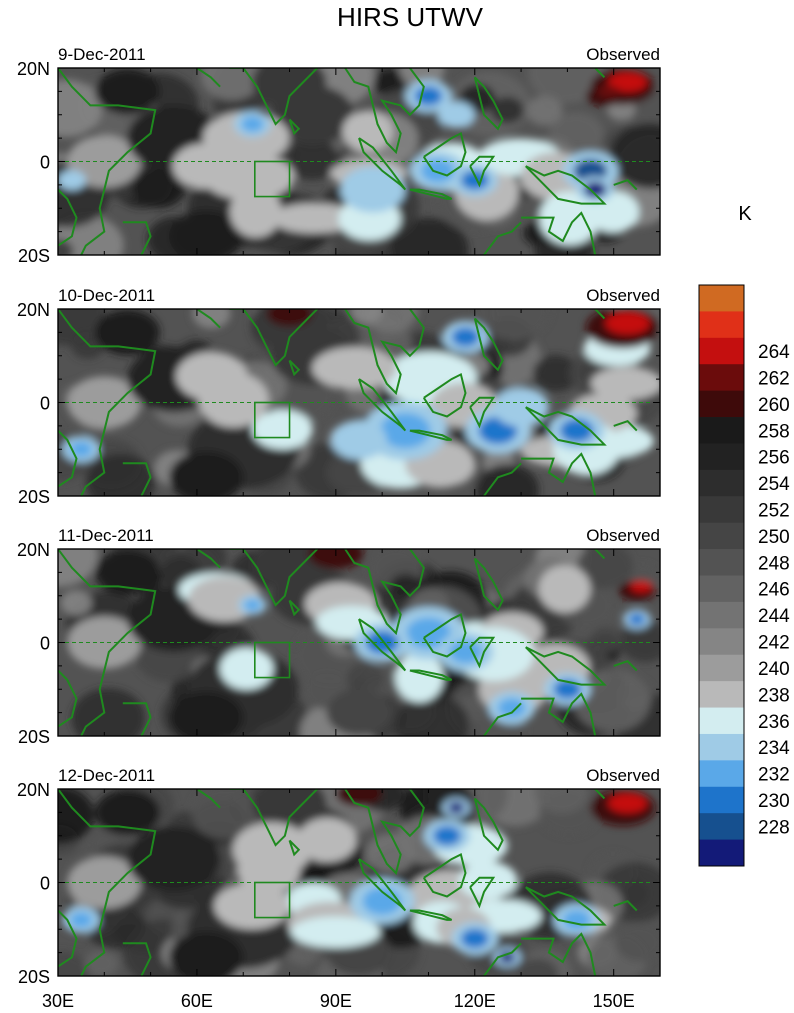 This screenshot has height=1013, width=794. Describe the element at coordinates (106, 775) in the screenshot. I see `panel-date: 12-Dec-2011` at that location.